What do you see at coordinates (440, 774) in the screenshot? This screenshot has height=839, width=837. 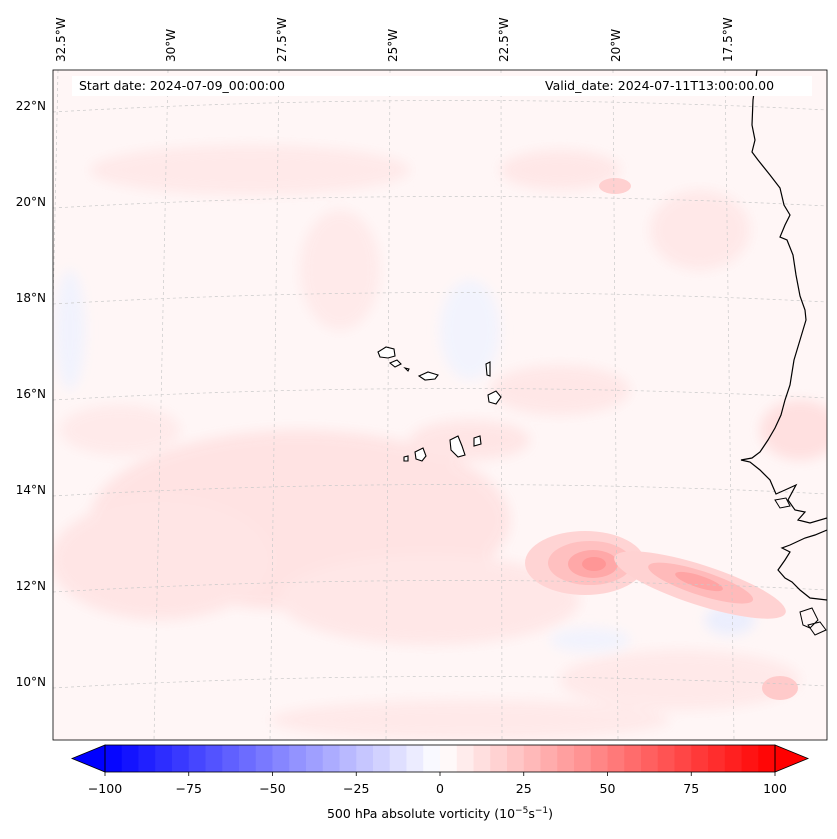 I see `colorbar-tickmarks` at bounding box center [440, 774].